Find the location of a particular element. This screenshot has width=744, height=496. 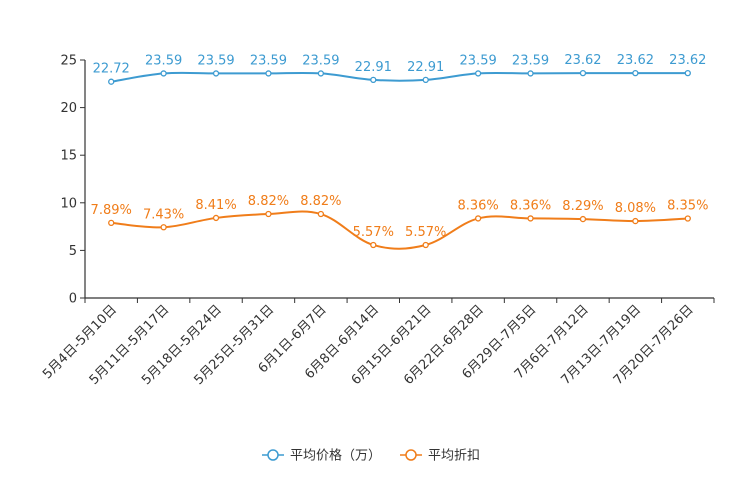

y-tick-label: 20 is located at coordinates (68, 108).